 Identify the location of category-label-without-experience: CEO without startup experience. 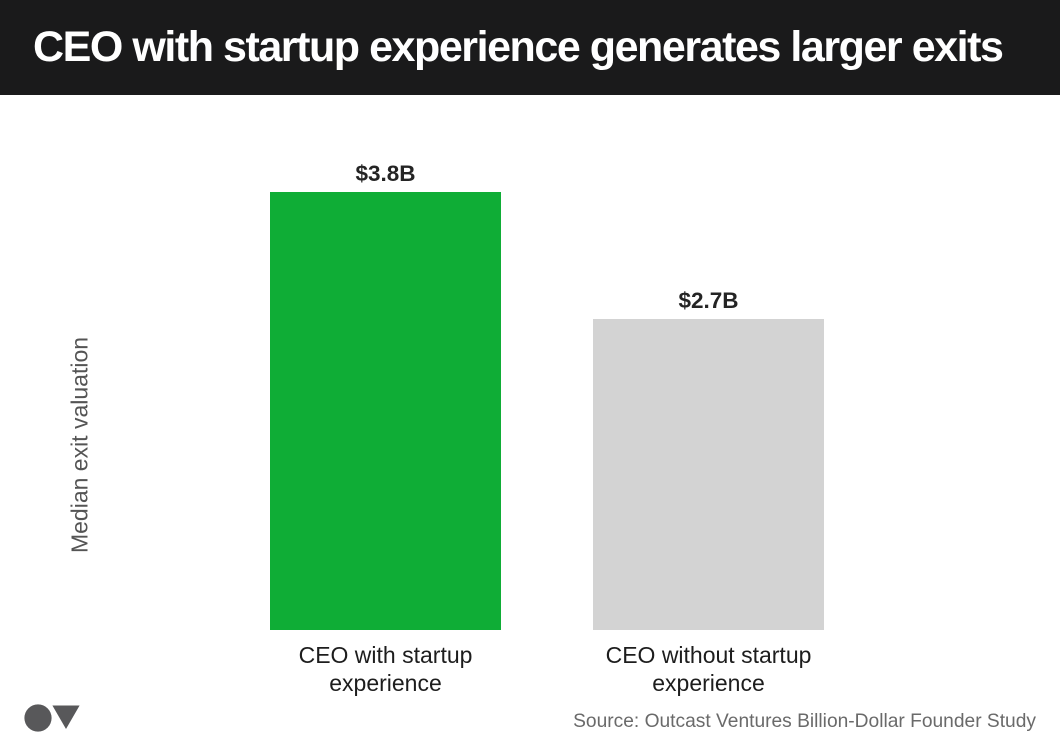
(708, 669).